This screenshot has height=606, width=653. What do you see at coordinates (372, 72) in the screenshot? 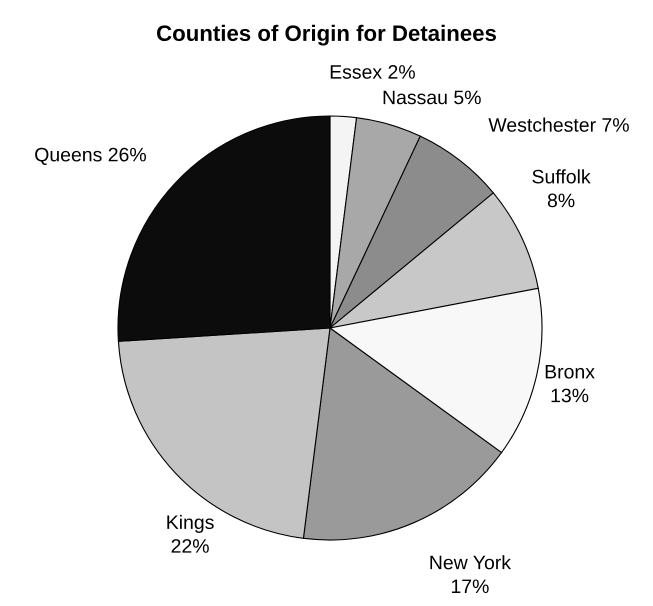
I see `slice-label: Essex 2%` at bounding box center [372, 72].